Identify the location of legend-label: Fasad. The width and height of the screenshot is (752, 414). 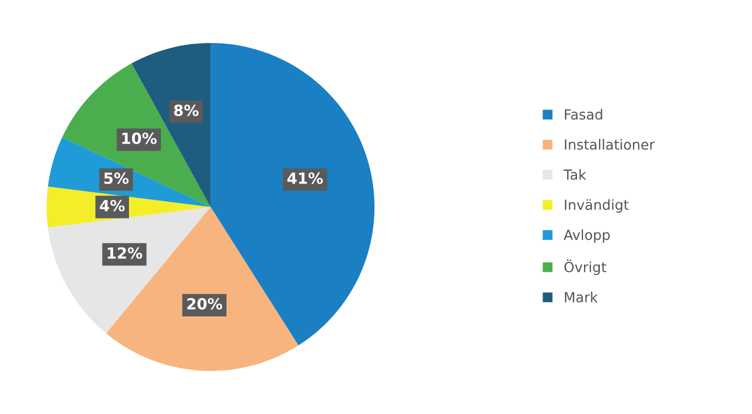
(583, 114).